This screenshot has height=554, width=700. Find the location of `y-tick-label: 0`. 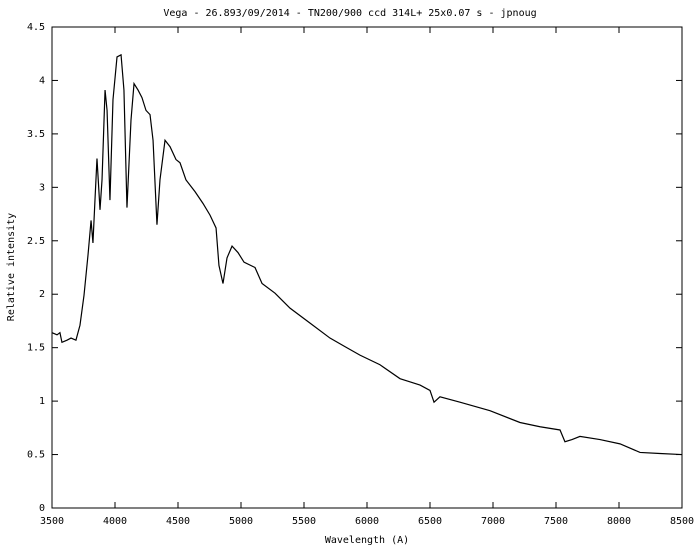

y-tick-label: 0 is located at coordinates (42, 508).